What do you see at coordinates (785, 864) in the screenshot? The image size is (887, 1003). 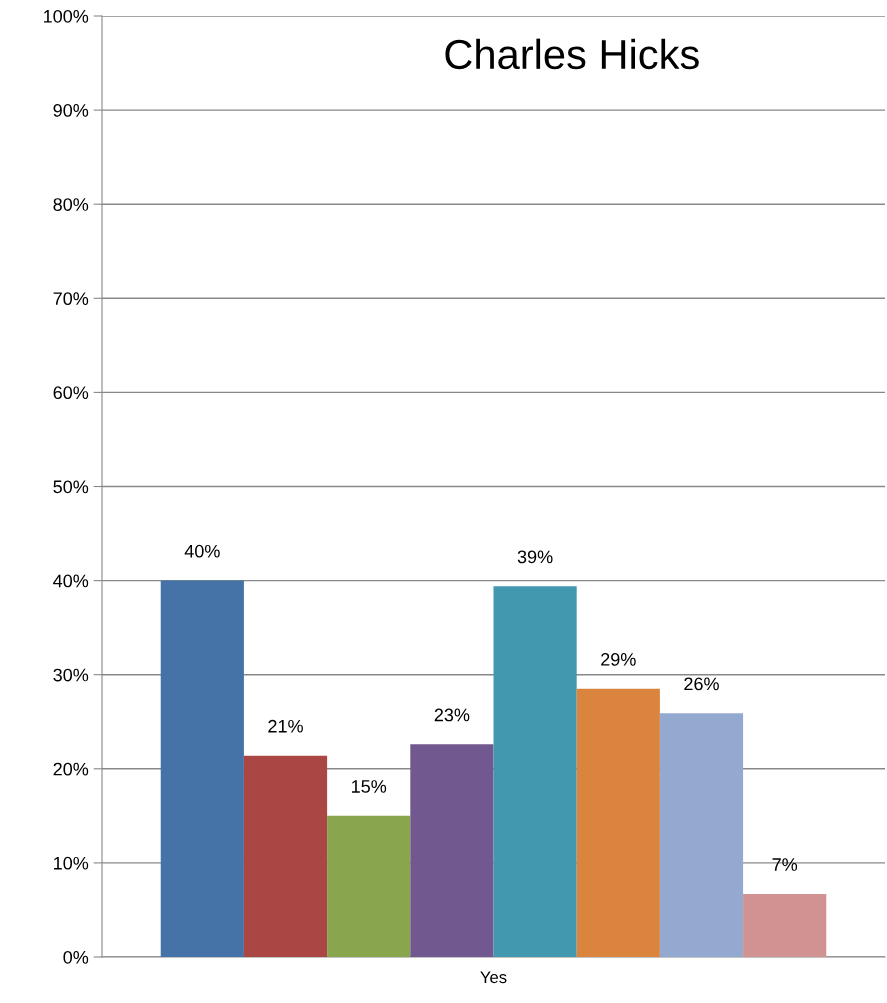 I see `data-label: 7%` at bounding box center [785, 864].